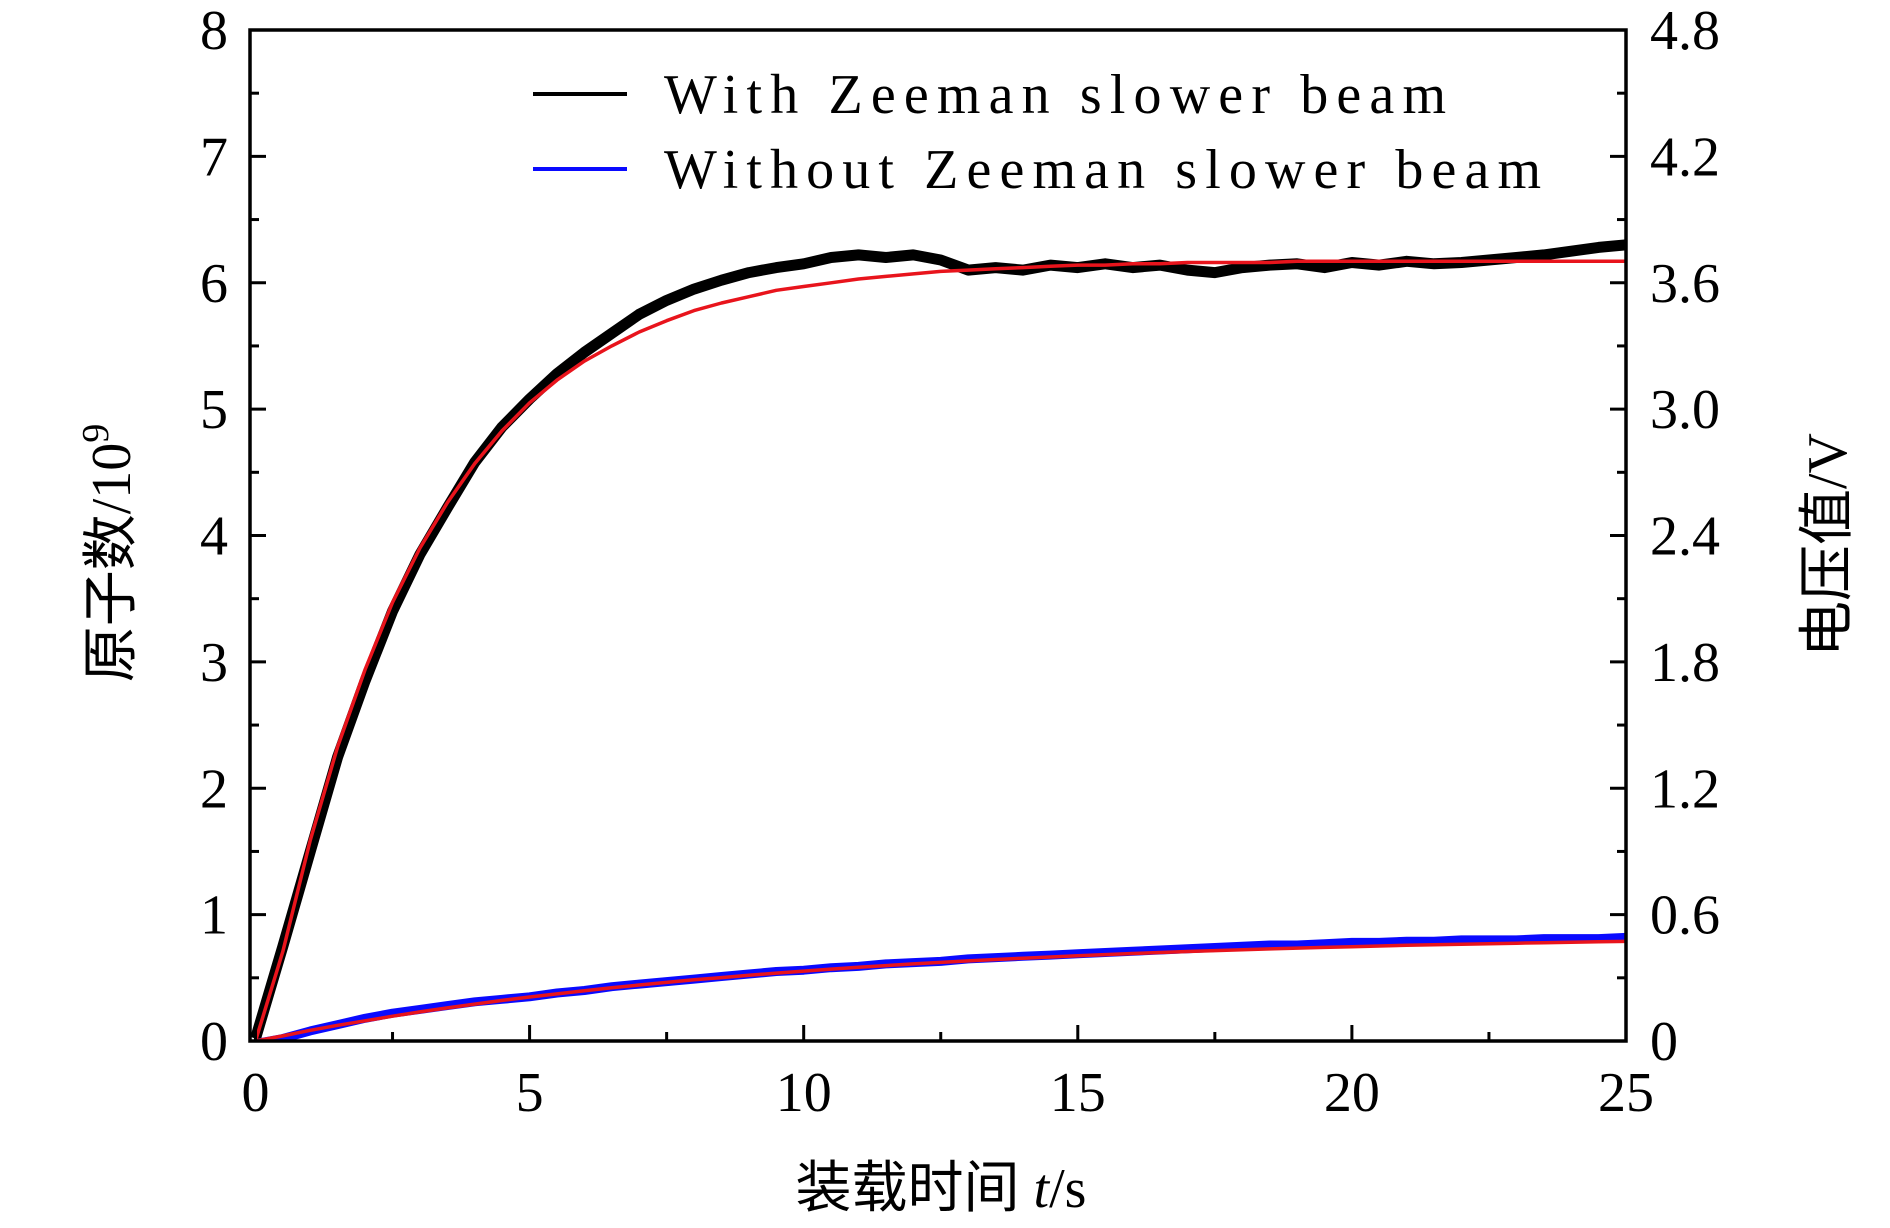 The width and height of the screenshot is (1890, 1228). What do you see at coordinates (1828, 545) in the screenshot?
I see `y2-axis-title: 电压值/V` at bounding box center [1828, 545].